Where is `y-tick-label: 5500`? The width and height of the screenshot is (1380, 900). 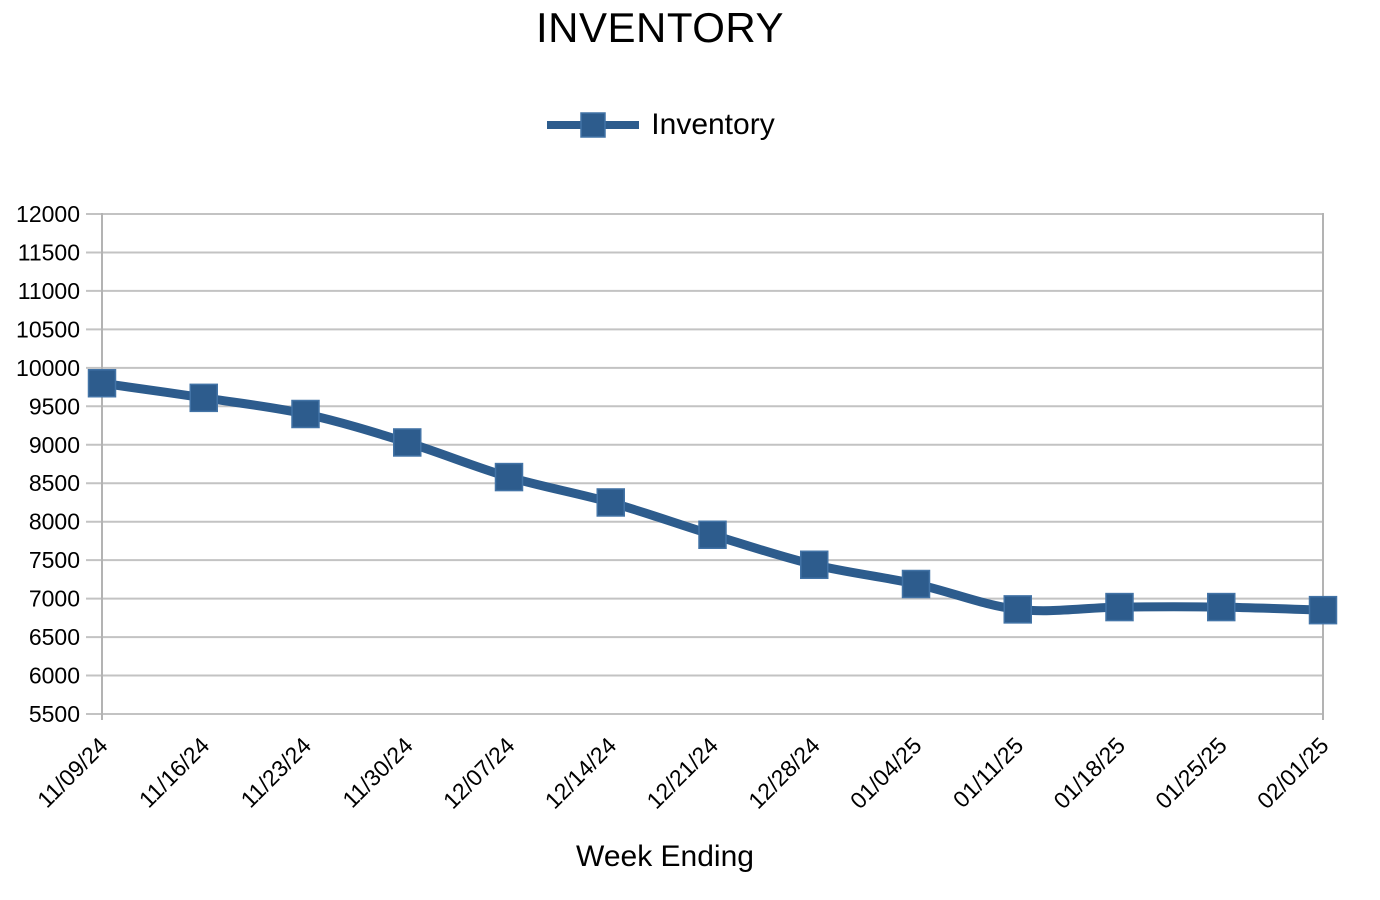
y-tick-label: 5500 is located at coordinates (54, 714).